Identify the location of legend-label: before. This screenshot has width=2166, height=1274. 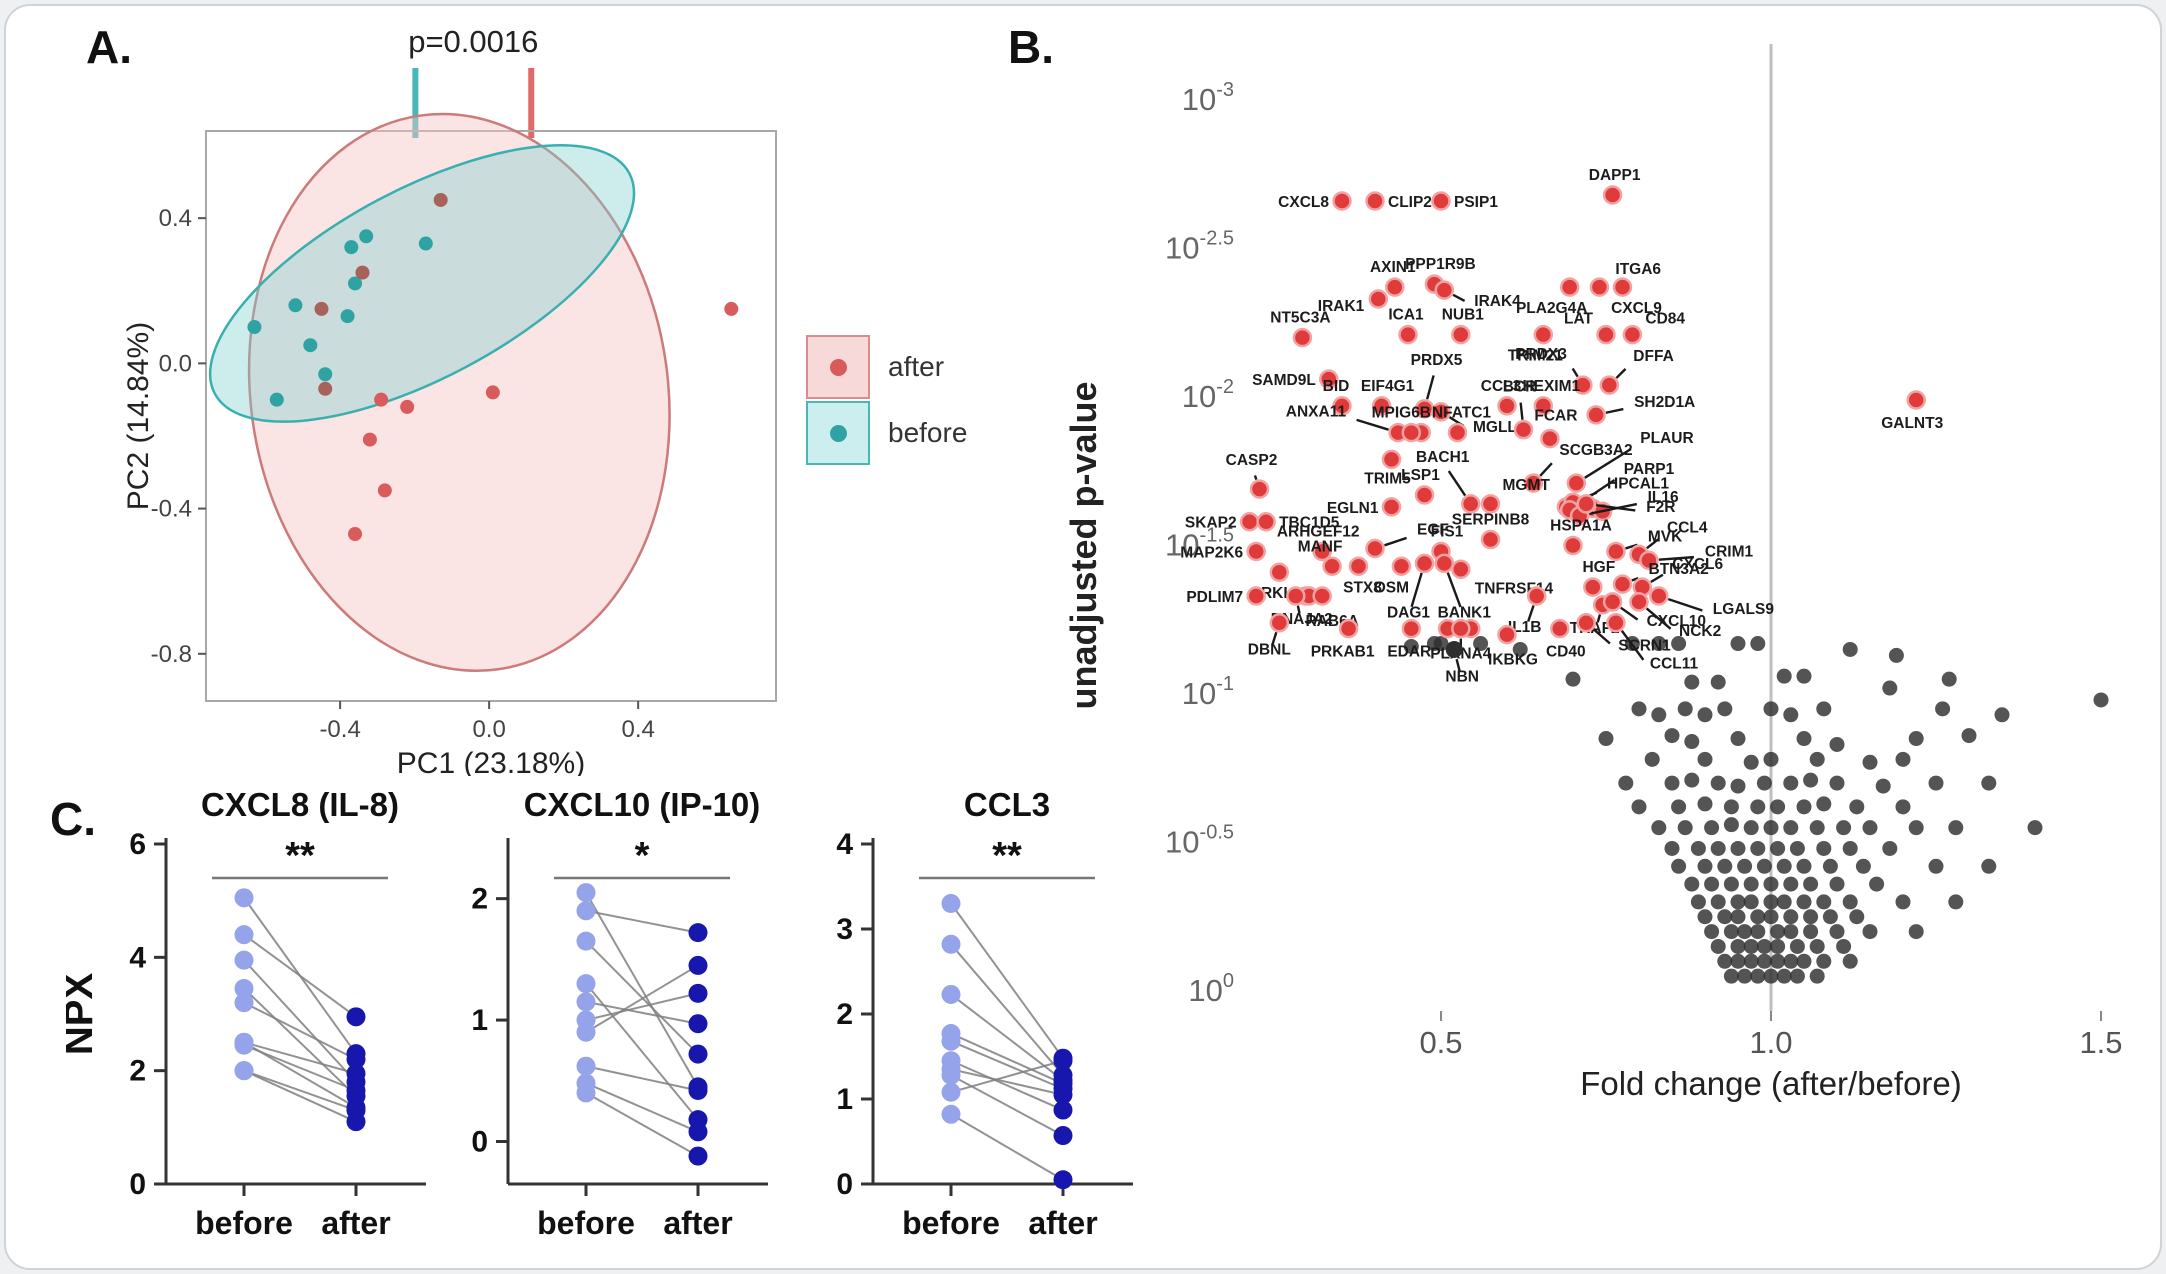
(928, 432).